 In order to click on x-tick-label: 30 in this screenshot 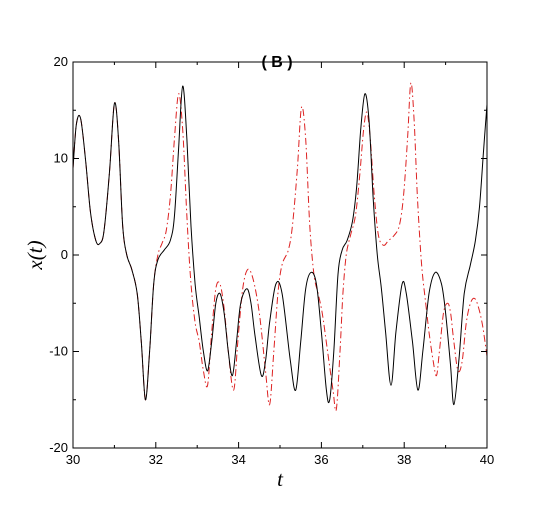, I will do `click(73, 459)`.